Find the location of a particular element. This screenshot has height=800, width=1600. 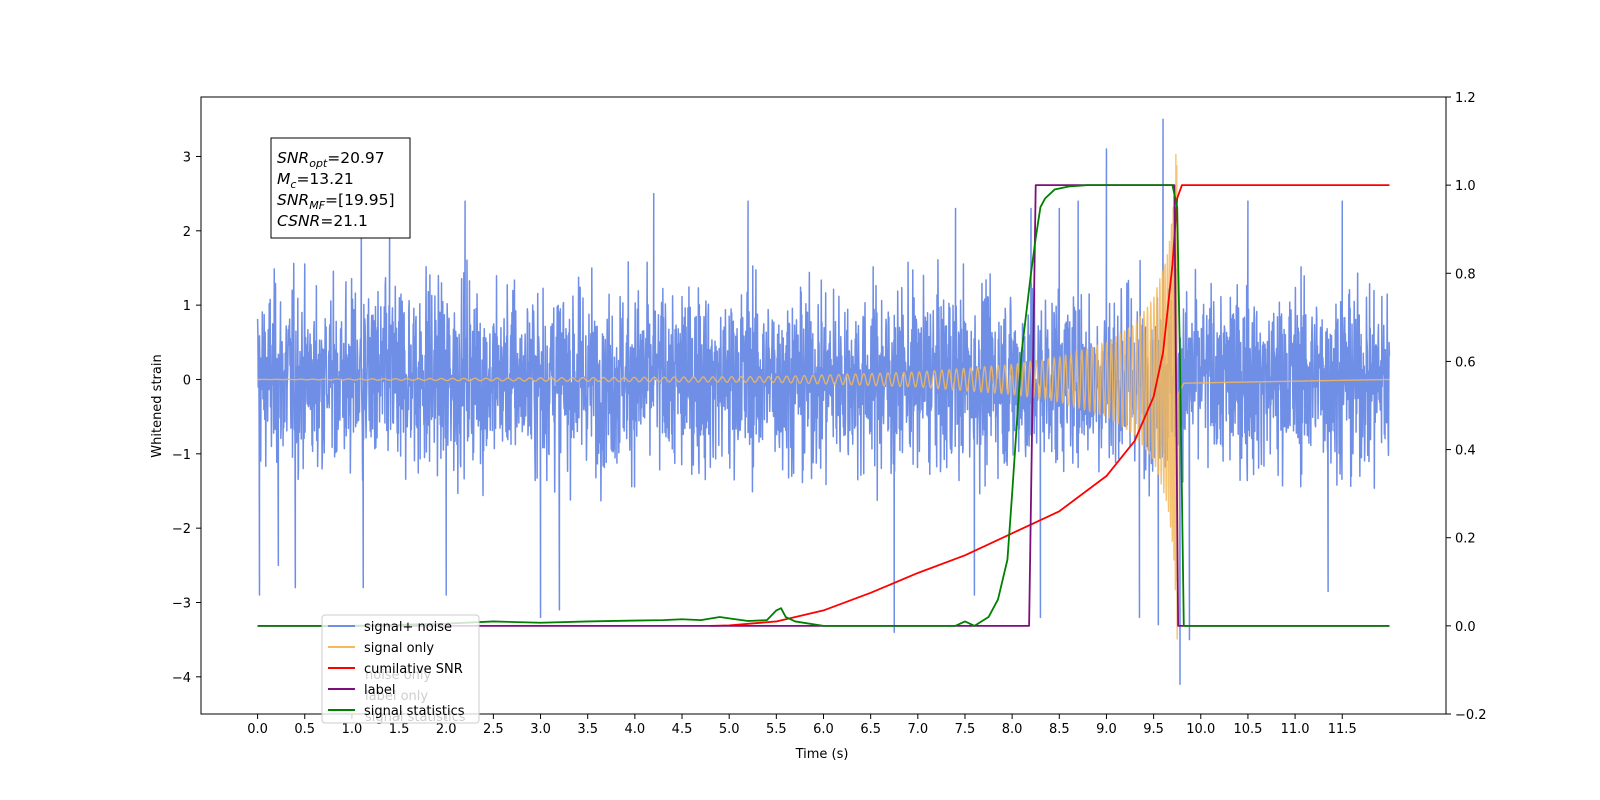

annotation-subscript: c is located at coordinates (293, 184).